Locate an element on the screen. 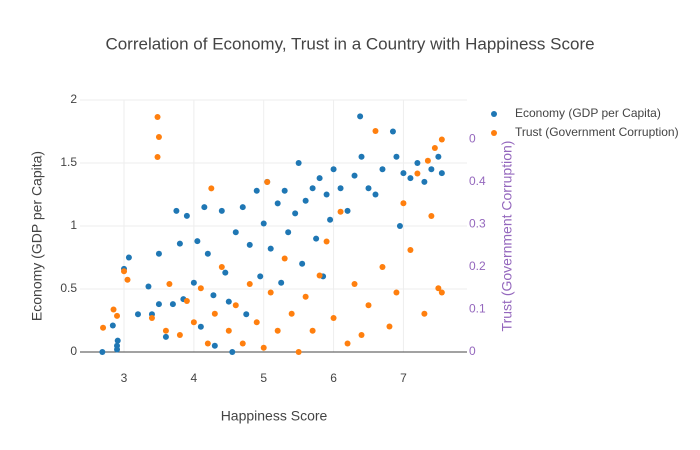 This screenshot has height=450, width=700. y-tick-label: 0.5 is located at coordinates (68, 288).